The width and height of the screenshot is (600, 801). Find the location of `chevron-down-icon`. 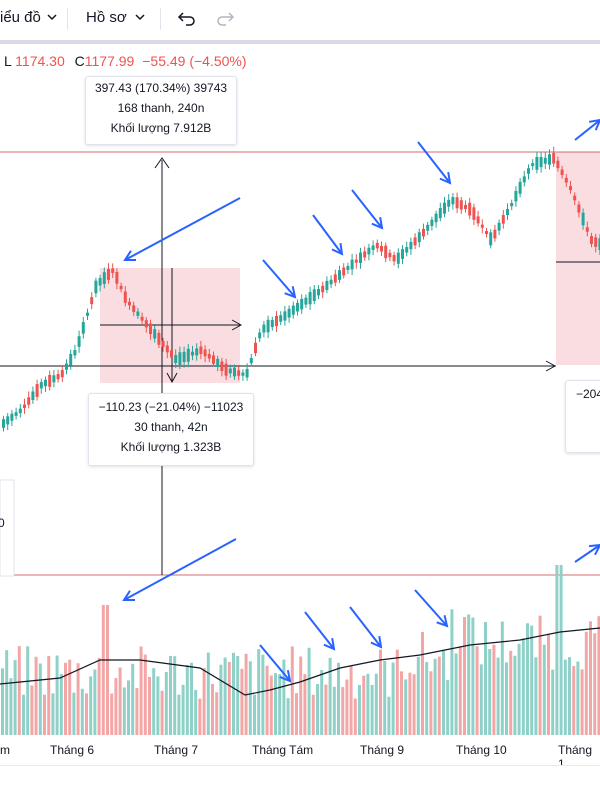

chevron-down-icon is located at coordinates (52, 17).